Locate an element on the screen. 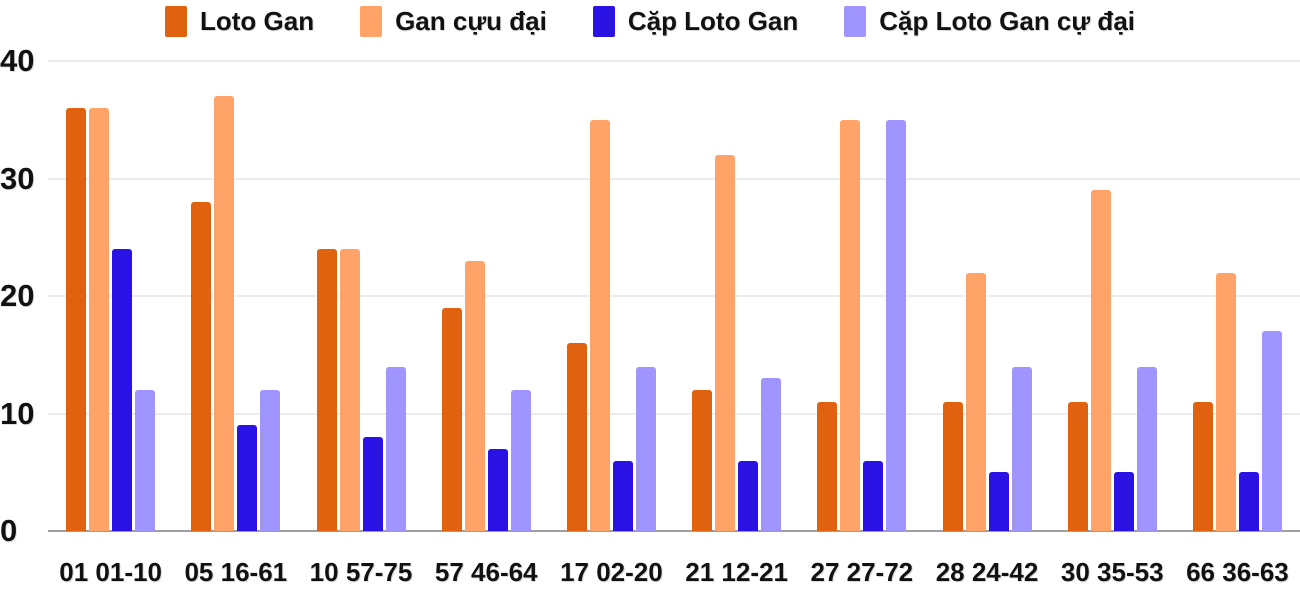 The width and height of the screenshot is (1300, 600). y-tick-label: 10 is located at coordinates (17, 413).